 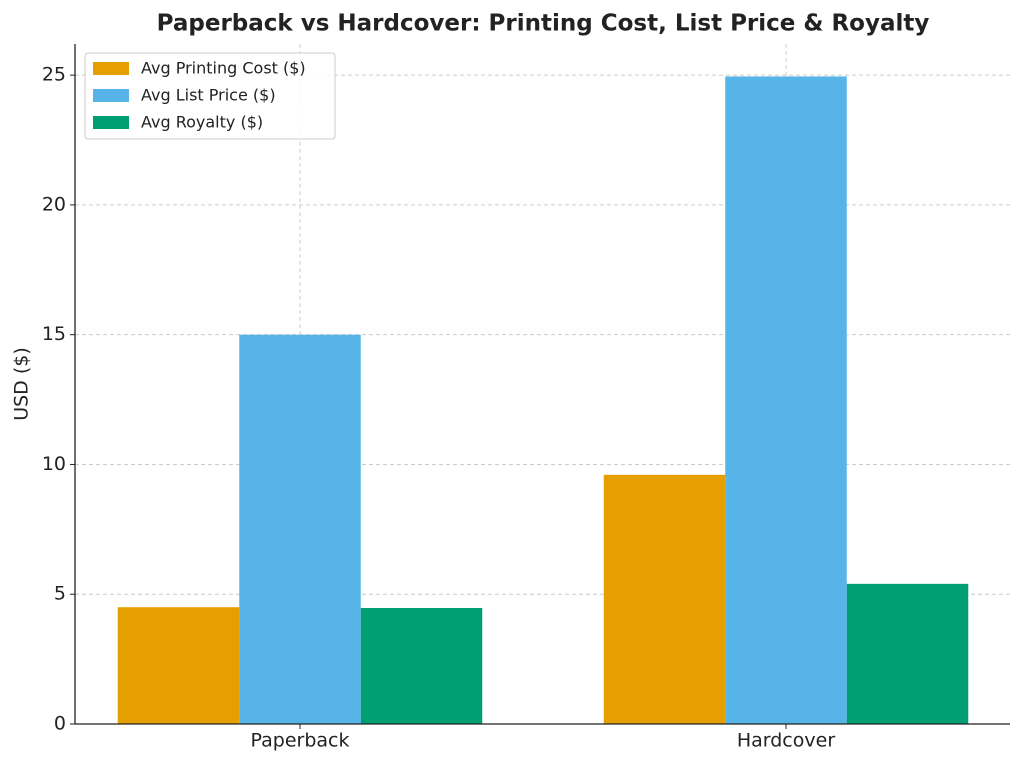 I want to click on legend-label: Avg Royalty ($), so click(x=202, y=122).